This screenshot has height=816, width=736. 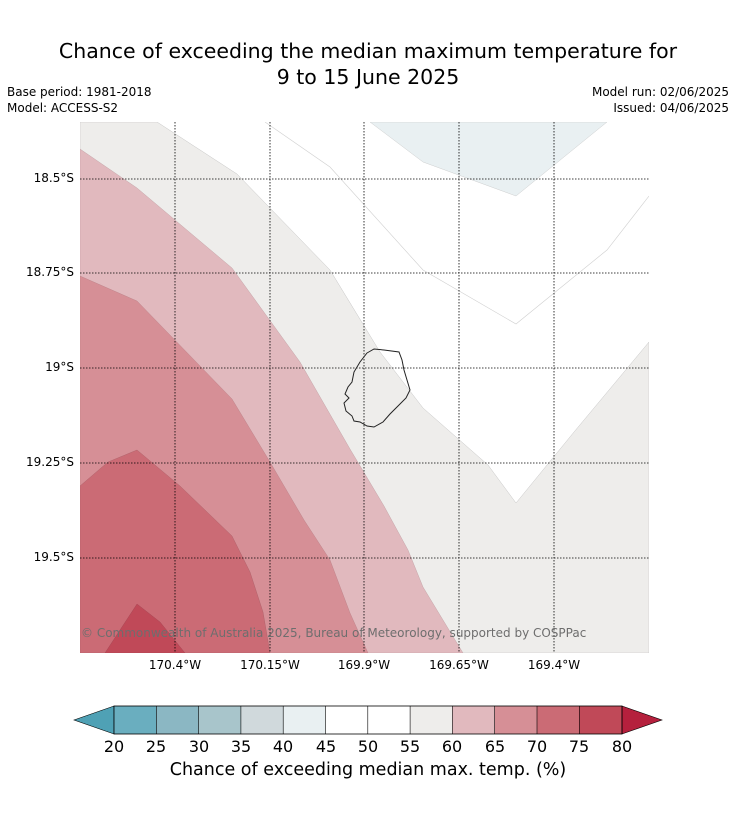 I want to click on colorbar-tick-65: 65, so click(x=495, y=746).